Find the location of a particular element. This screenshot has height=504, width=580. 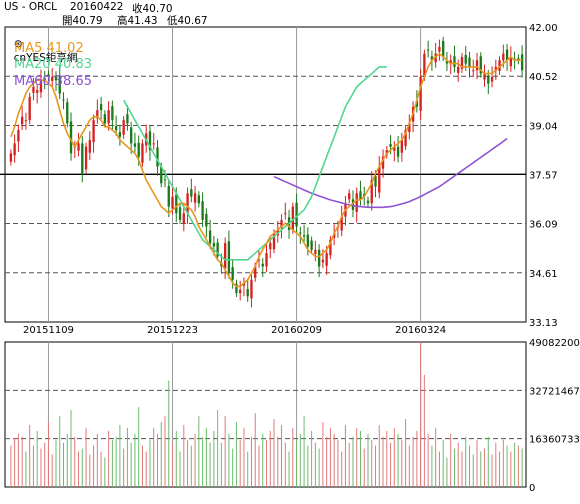

y-tick-label: 33.13 is located at coordinates (543, 323).